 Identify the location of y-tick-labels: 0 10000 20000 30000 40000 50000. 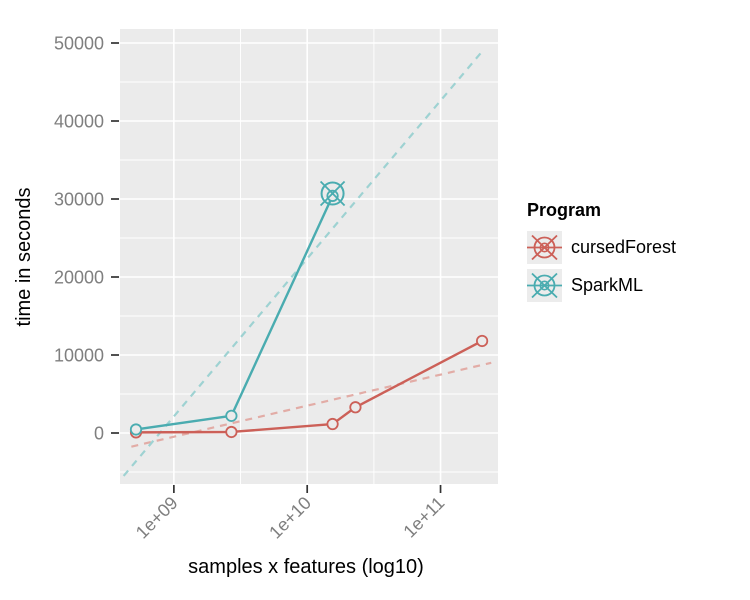
(79, 239).